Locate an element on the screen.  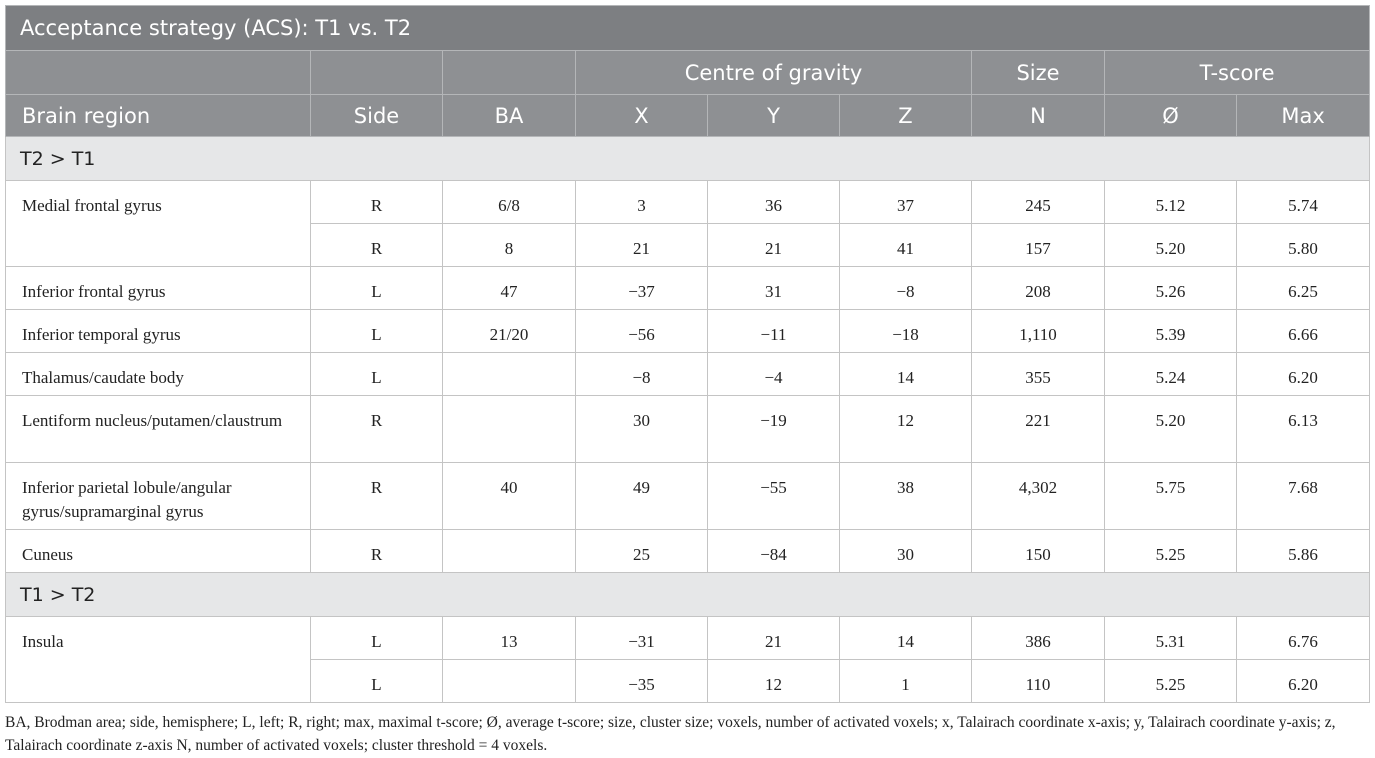
cell-max: 6.66 is located at coordinates (1303, 331).